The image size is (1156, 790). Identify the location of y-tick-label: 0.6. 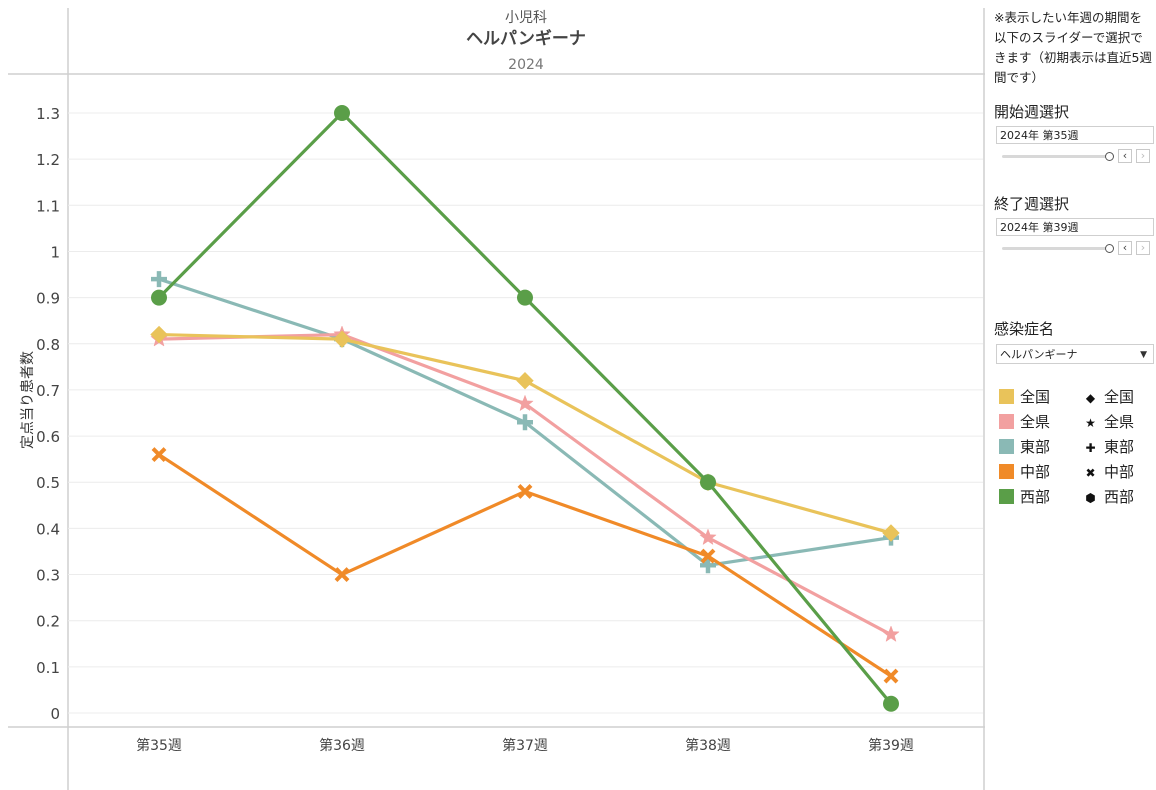
(48, 437).